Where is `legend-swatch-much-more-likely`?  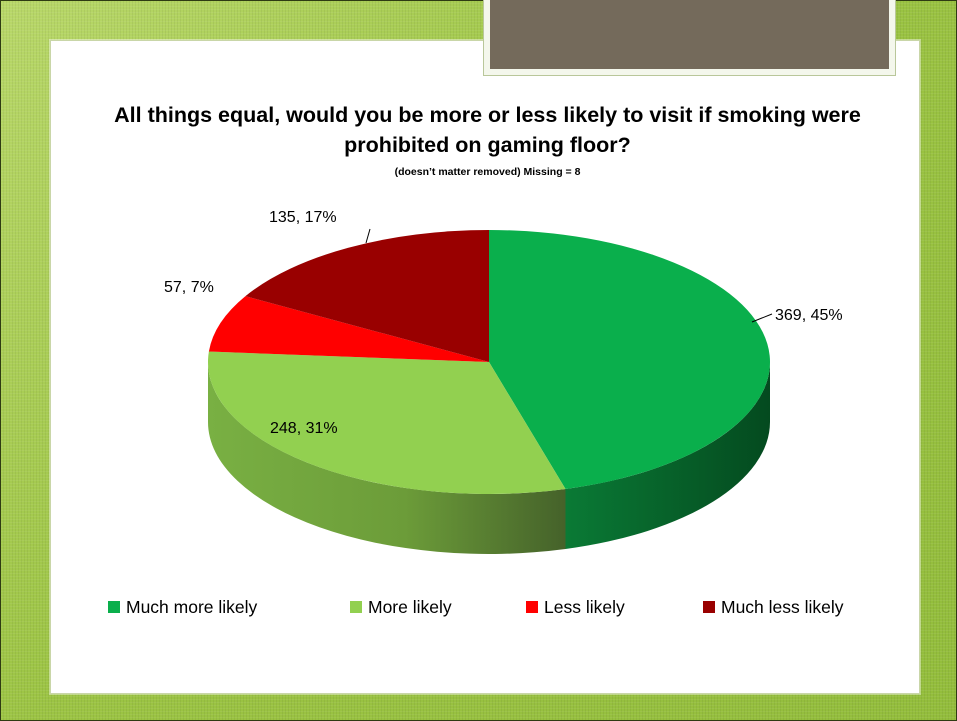 legend-swatch-much-more-likely is located at coordinates (114, 607).